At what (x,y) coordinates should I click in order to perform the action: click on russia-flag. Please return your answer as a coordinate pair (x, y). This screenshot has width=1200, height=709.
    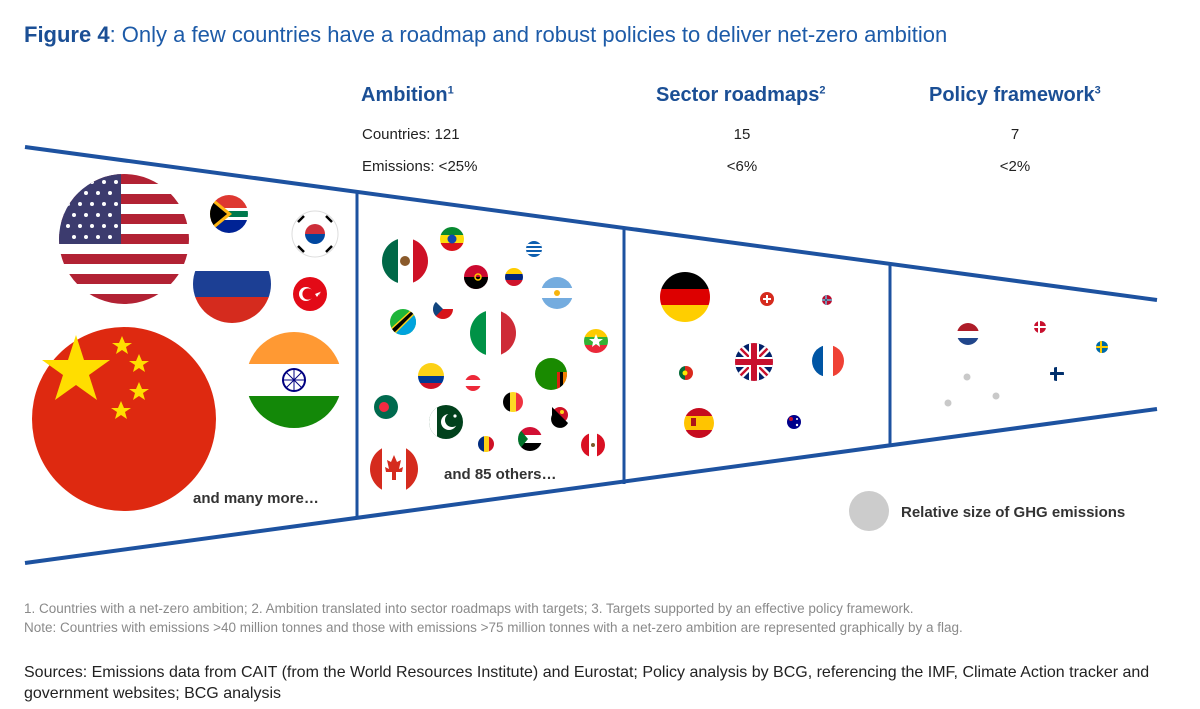
    Looking at the image, I should click on (232, 284).